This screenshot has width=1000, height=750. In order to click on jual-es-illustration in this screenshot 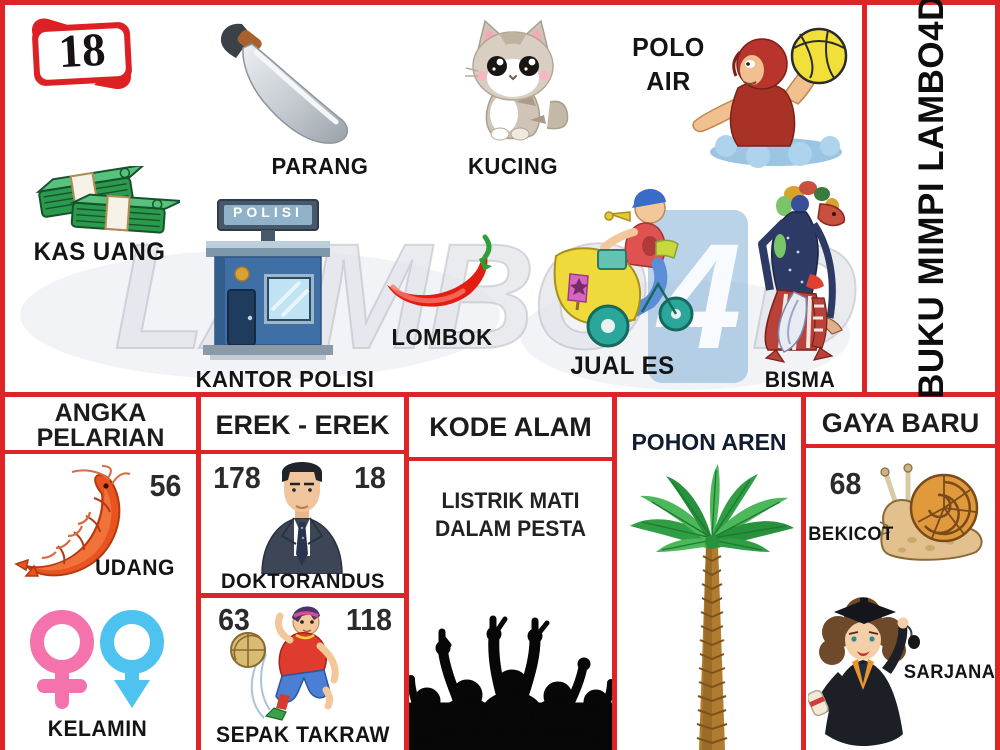, I will do `click(624, 264)`.